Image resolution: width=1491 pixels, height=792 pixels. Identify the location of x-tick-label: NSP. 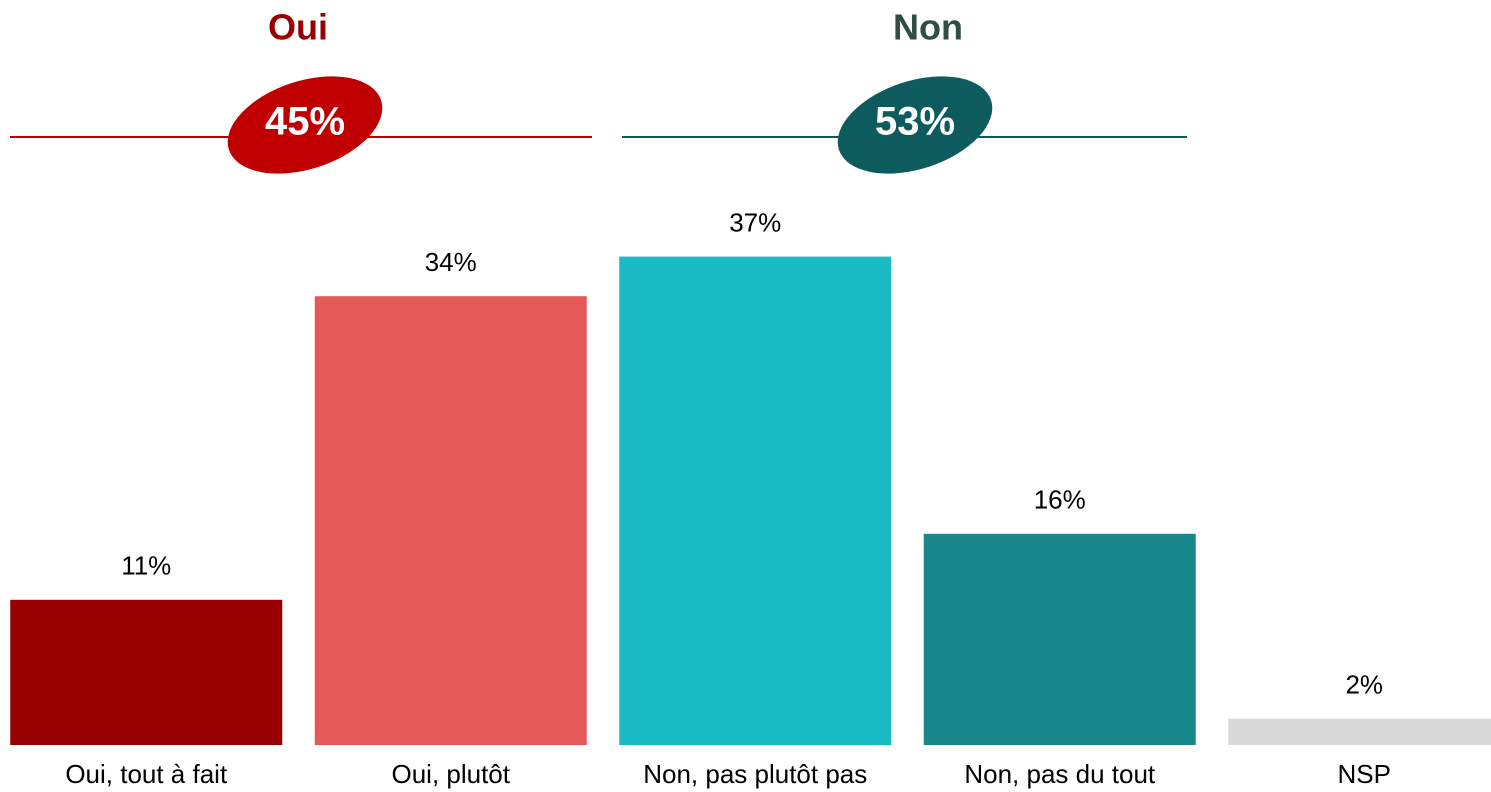
(1364, 774).